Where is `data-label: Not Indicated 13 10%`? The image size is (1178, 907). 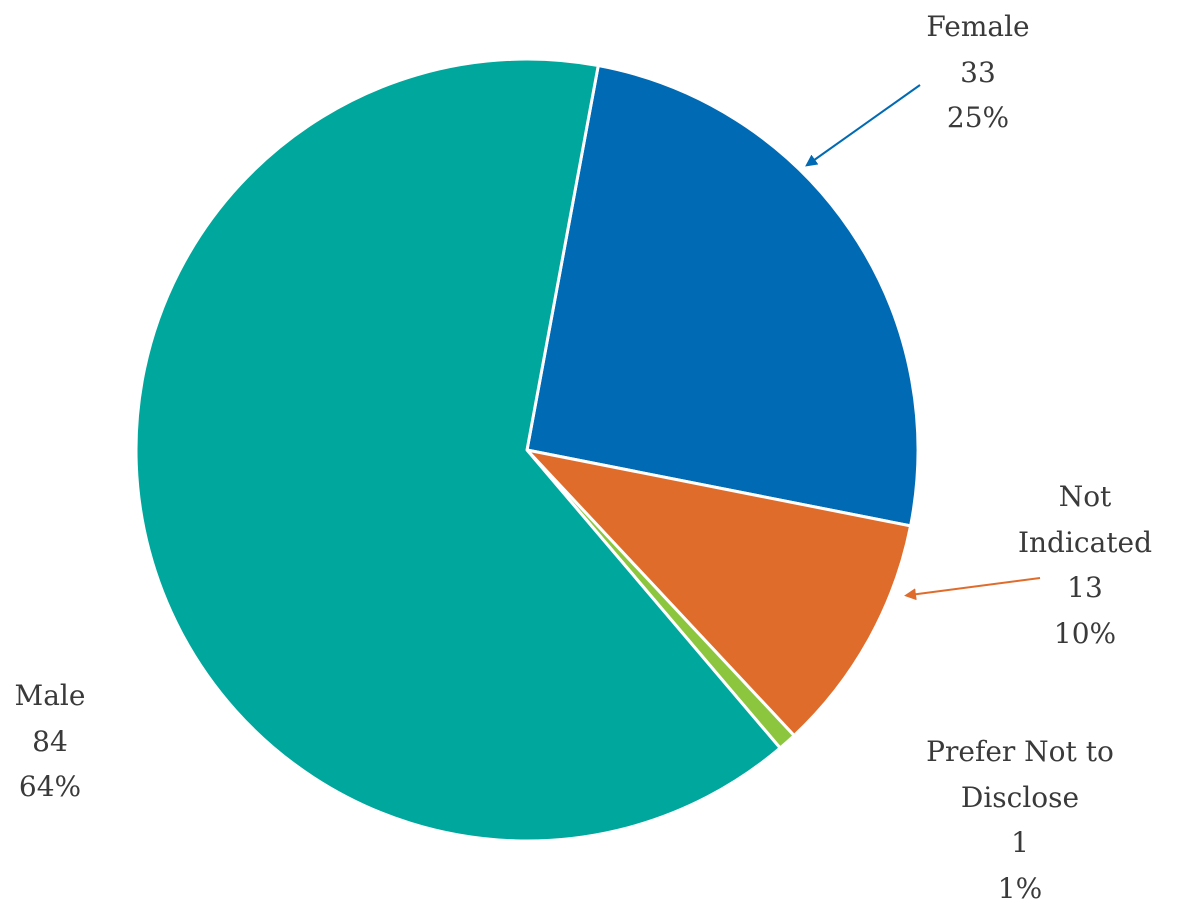 data-label: Not Indicated 13 10% is located at coordinates (1085, 565).